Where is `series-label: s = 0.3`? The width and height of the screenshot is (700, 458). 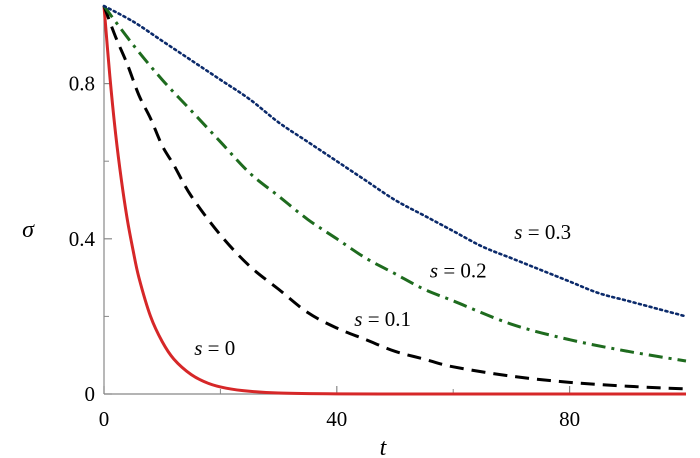
series-label: s = 0.3 is located at coordinates (542, 232).